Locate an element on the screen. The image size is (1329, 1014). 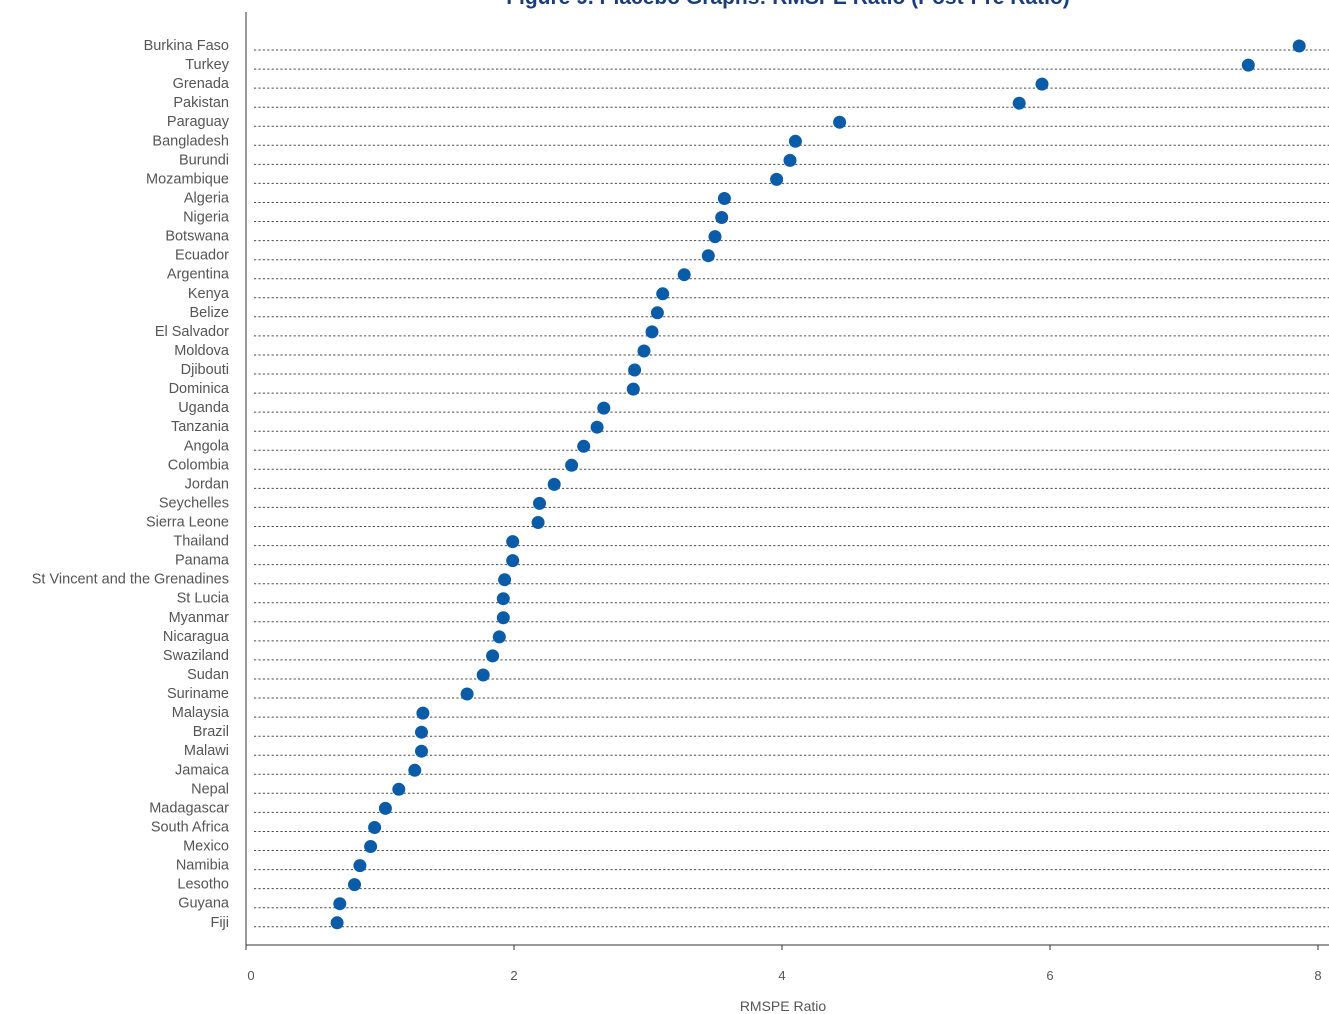
data-point-malaysia is located at coordinates (423, 713).